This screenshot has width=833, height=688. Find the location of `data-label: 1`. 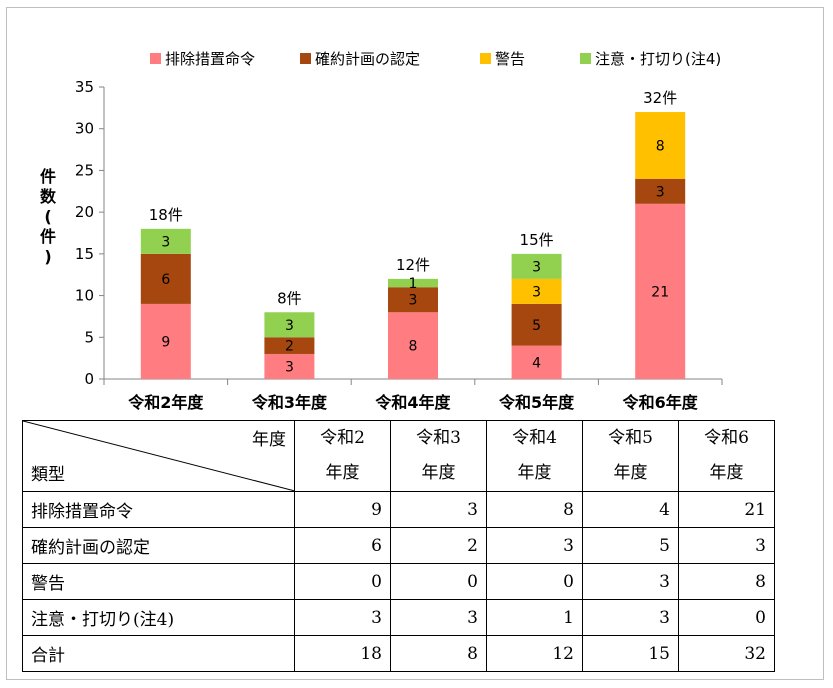

data-label: 1 is located at coordinates (413, 284).